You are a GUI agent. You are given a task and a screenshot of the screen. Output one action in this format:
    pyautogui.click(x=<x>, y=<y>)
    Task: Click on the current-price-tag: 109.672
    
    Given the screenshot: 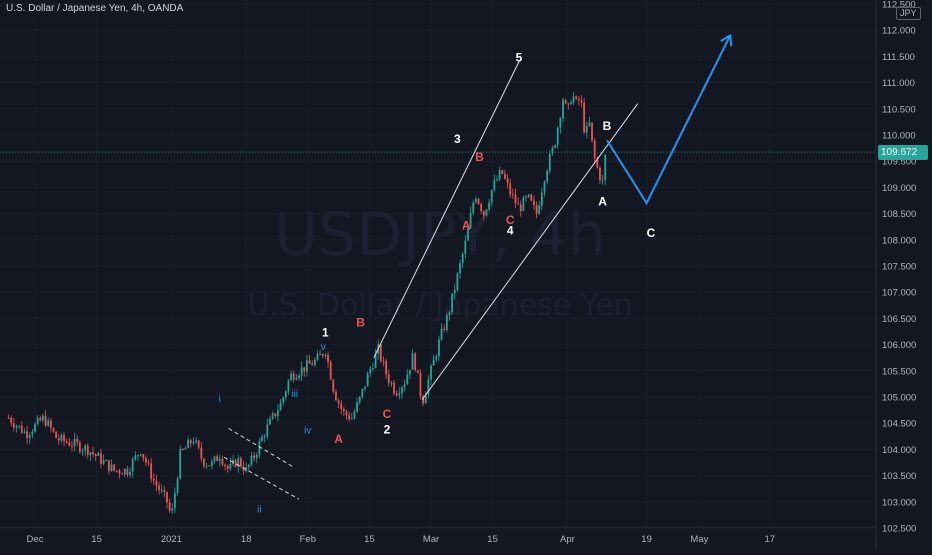 What is the action you would take?
    pyautogui.click(x=903, y=152)
    